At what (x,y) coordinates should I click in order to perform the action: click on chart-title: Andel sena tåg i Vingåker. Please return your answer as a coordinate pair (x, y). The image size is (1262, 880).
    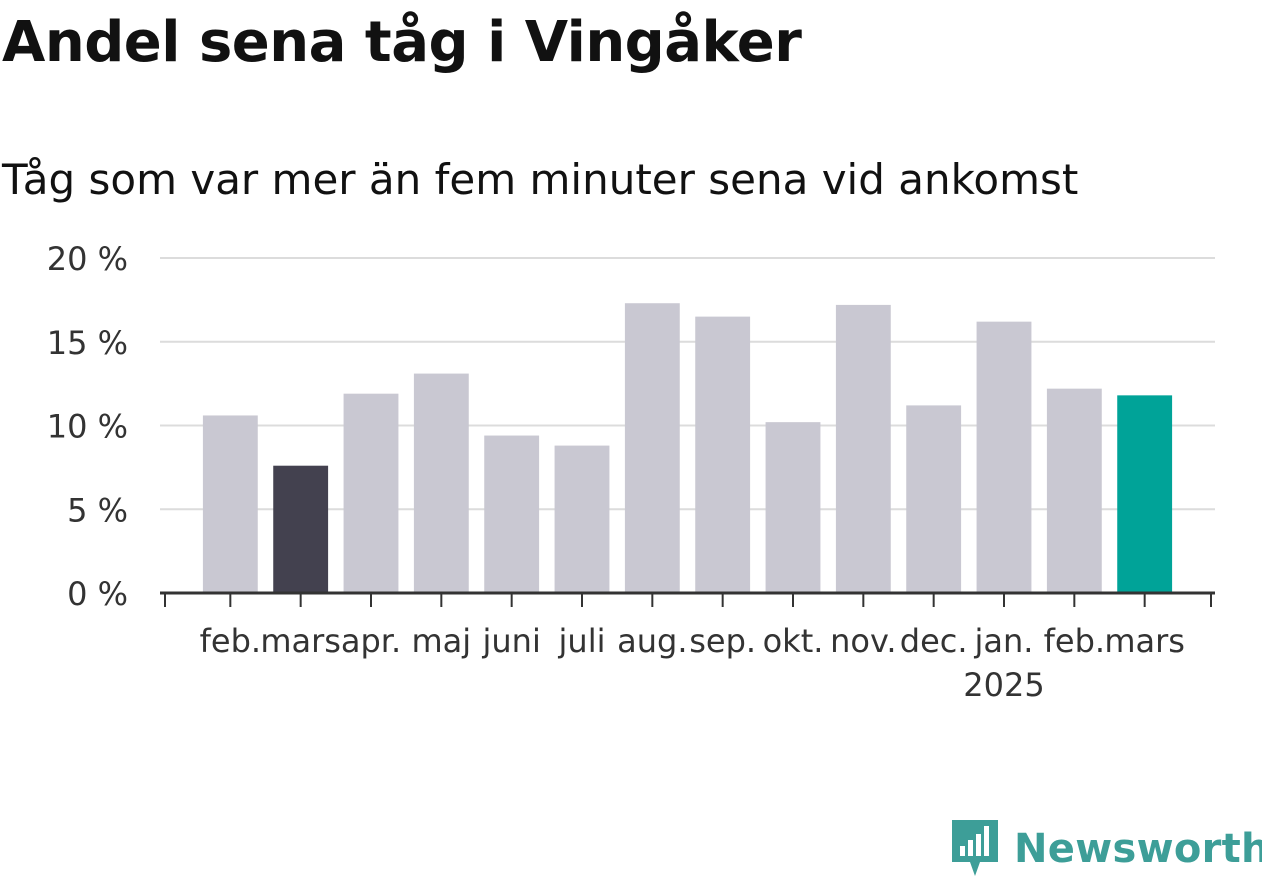
    Looking at the image, I should click on (402, 42).